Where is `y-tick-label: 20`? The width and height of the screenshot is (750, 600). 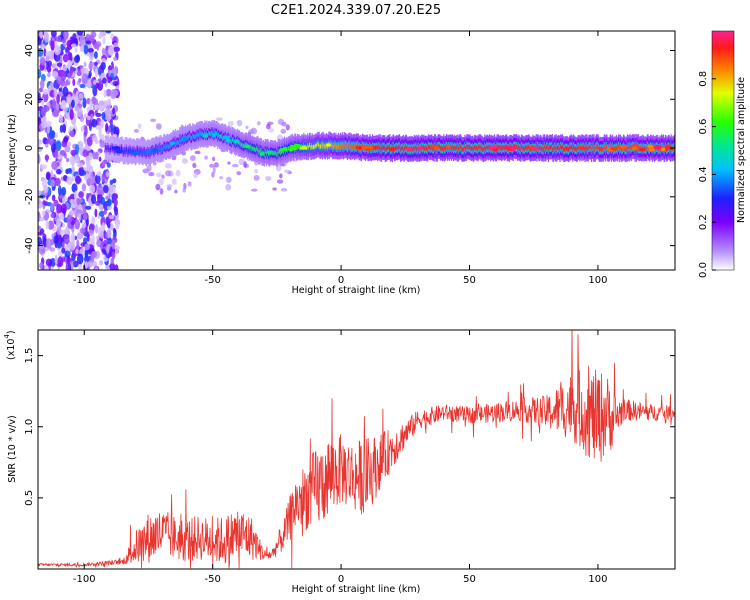
y-tick-label: 20 is located at coordinates (29, 99).